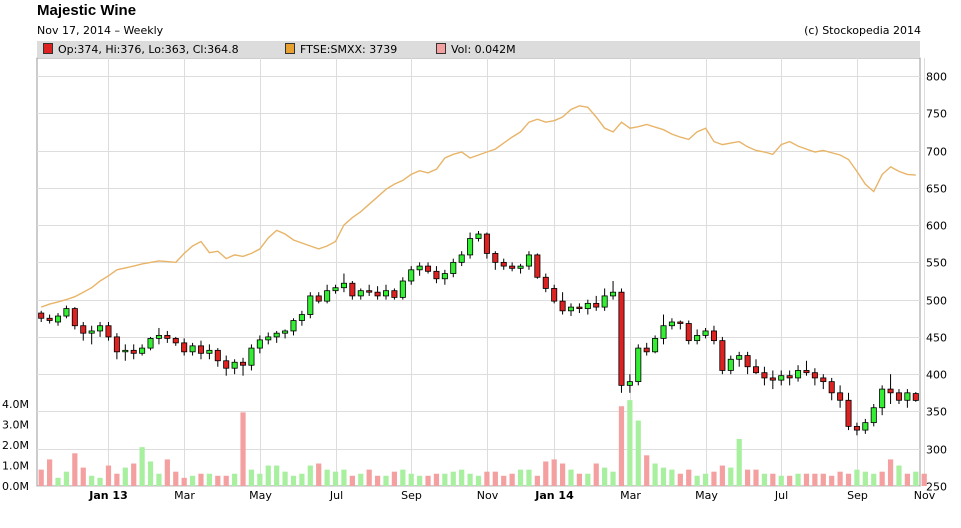 The width and height of the screenshot is (961, 528). Describe the element at coordinates (107, 495) in the screenshot. I see `x-tick-label: Jan 13` at that location.